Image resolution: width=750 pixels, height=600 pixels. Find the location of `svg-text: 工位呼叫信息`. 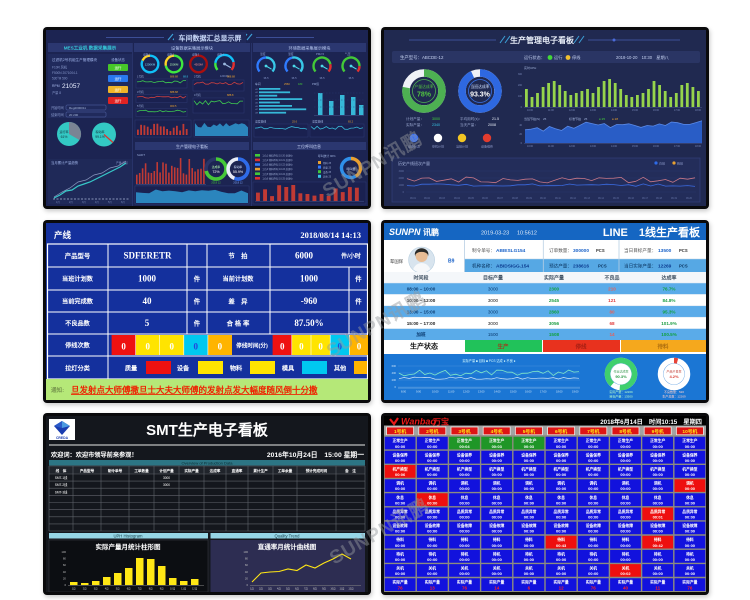

svg-text: 工位呼叫信息 is located at coordinates (309, 146).